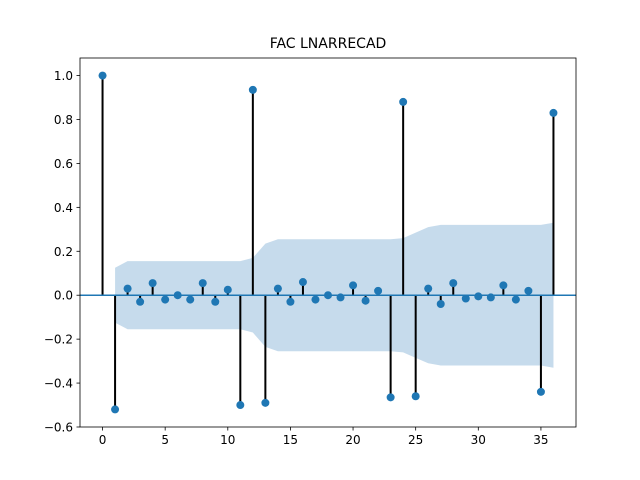 This screenshot has width=640, height=480. What do you see at coordinates (63, 164) in the screenshot?
I see `y-tick-label-6: 0.6` at bounding box center [63, 164].